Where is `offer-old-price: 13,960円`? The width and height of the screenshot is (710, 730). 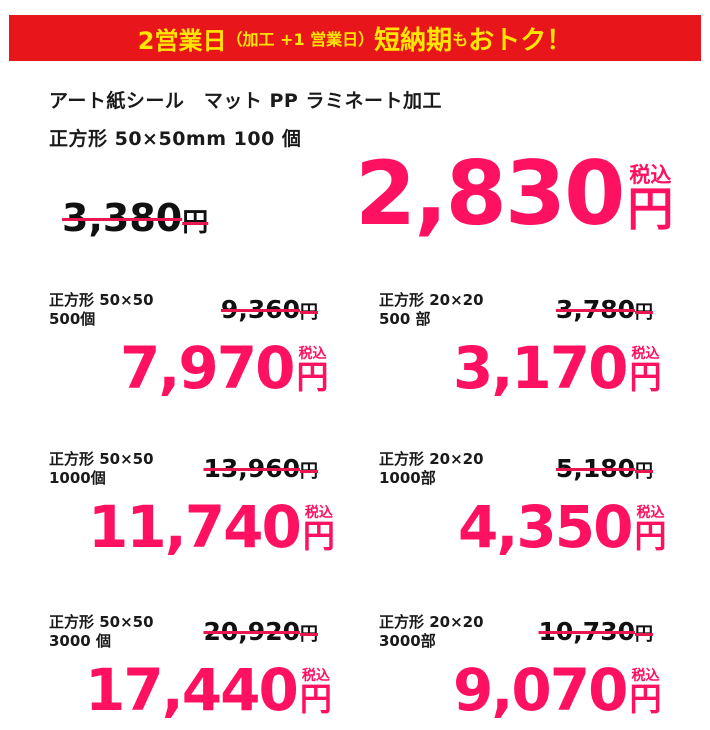
offer-old-price: 13,960円 is located at coordinates (261, 468).